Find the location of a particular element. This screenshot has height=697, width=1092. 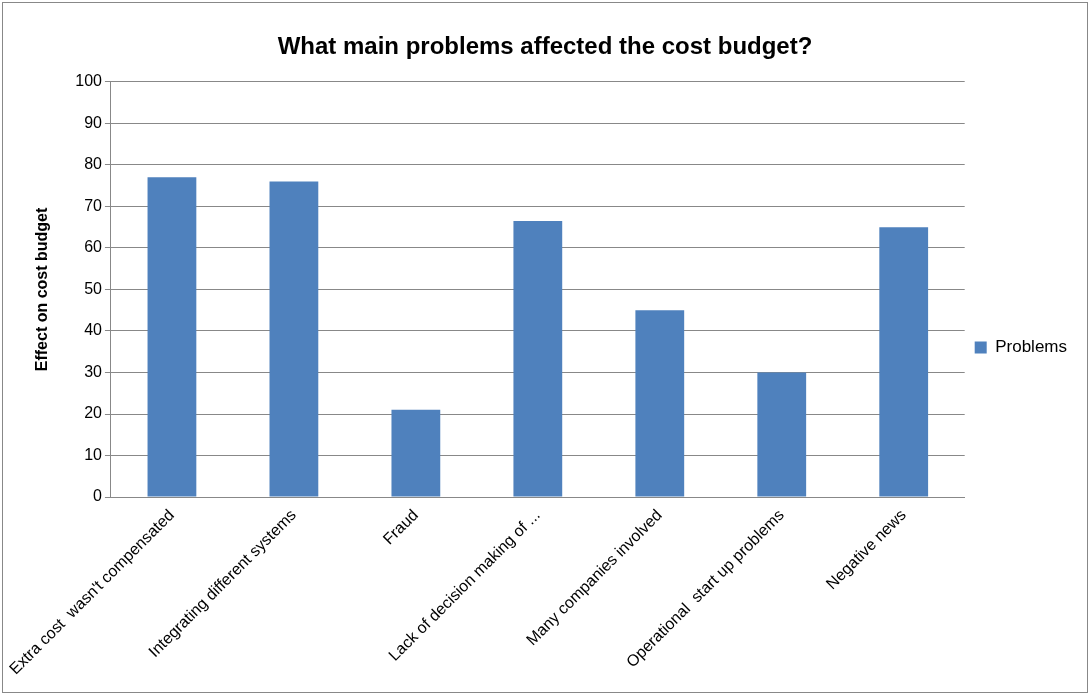

y-tick-label: 10 is located at coordinates (93, 454).